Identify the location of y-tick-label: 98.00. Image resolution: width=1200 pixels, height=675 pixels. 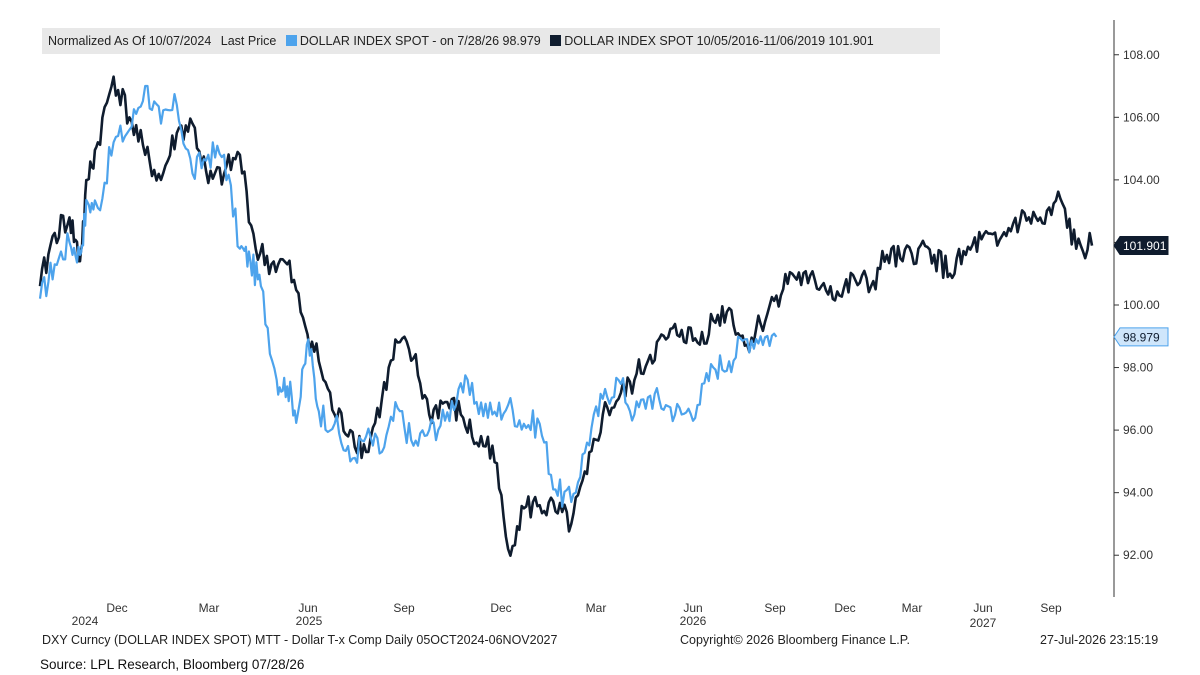
(1138, 368).